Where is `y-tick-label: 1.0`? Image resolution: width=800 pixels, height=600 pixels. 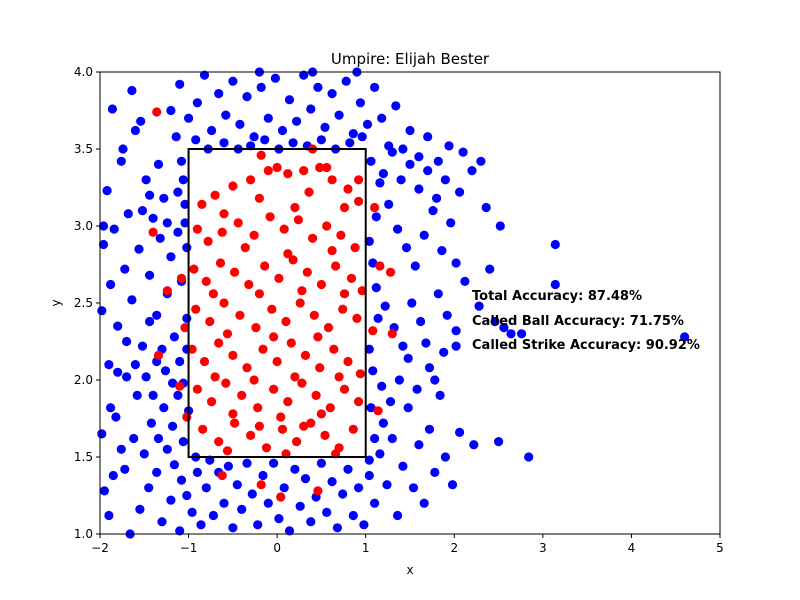 y-tick-label: 1.0 is located at coordinates (83, 534).